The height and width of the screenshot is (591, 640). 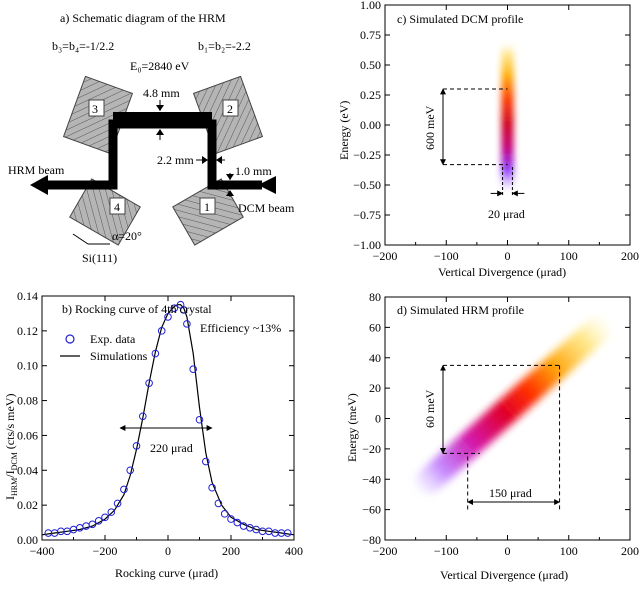 What do you see at coordinates (70, 339) in the screenshot?
I see `legend-exp-marker` at bounding box center [70, 339].